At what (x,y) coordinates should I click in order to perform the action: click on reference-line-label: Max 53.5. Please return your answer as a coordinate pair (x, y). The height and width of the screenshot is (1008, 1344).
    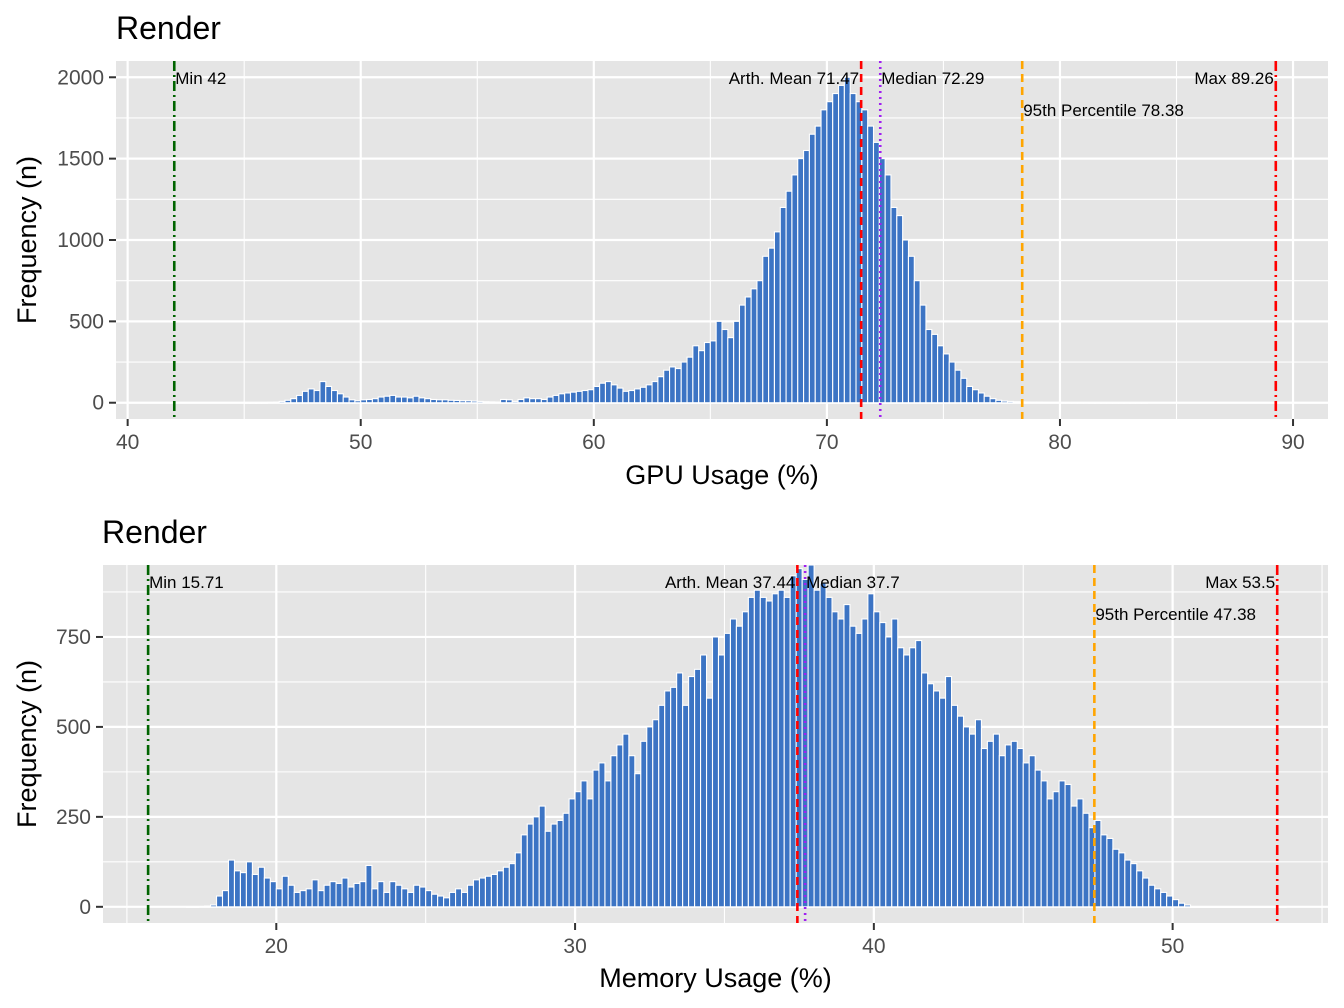
    Looking at the image, I should click on (1240, 582).